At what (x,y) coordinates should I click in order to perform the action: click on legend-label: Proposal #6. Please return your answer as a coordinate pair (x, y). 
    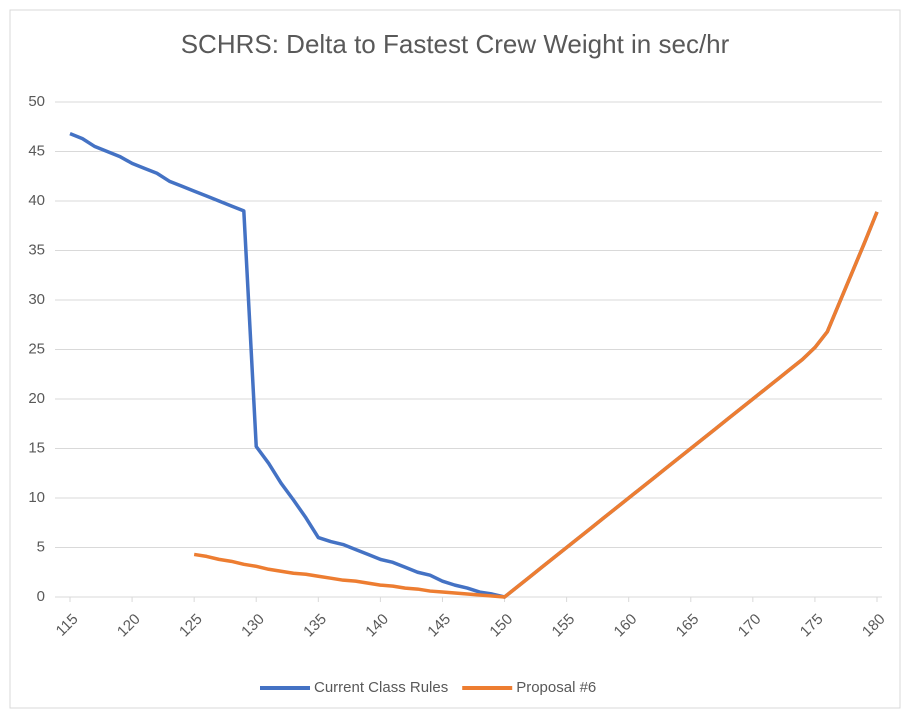
    Looking at the image, I should click on (556, 687).